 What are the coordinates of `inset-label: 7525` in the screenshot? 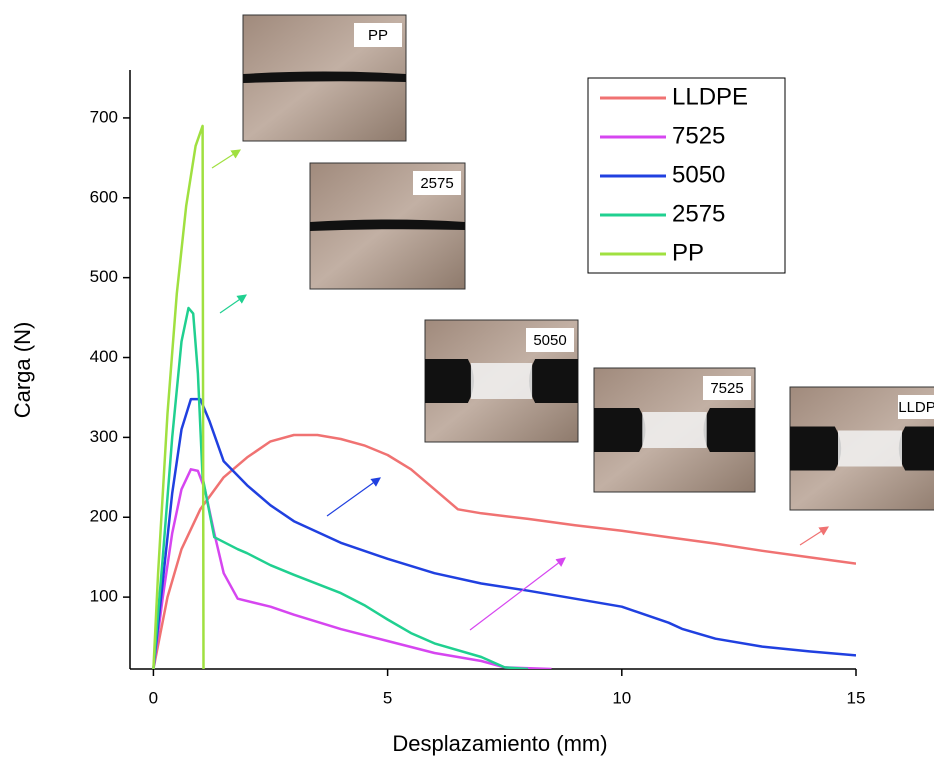 It's located at (726, 388).